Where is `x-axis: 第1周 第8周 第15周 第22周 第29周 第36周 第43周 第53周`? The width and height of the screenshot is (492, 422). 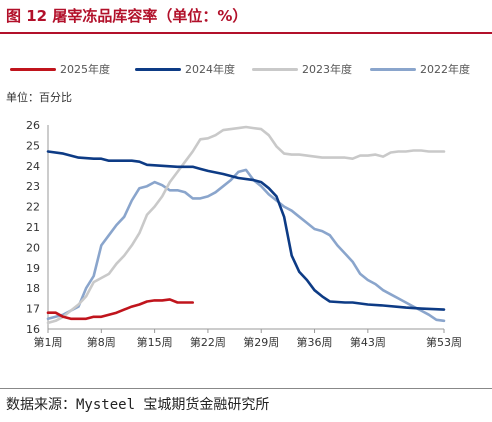
x-axis: 第1周 第8周 第15周 第22周 第29周 第36周 第43周 第53周 is located at coordinates (248, 338).